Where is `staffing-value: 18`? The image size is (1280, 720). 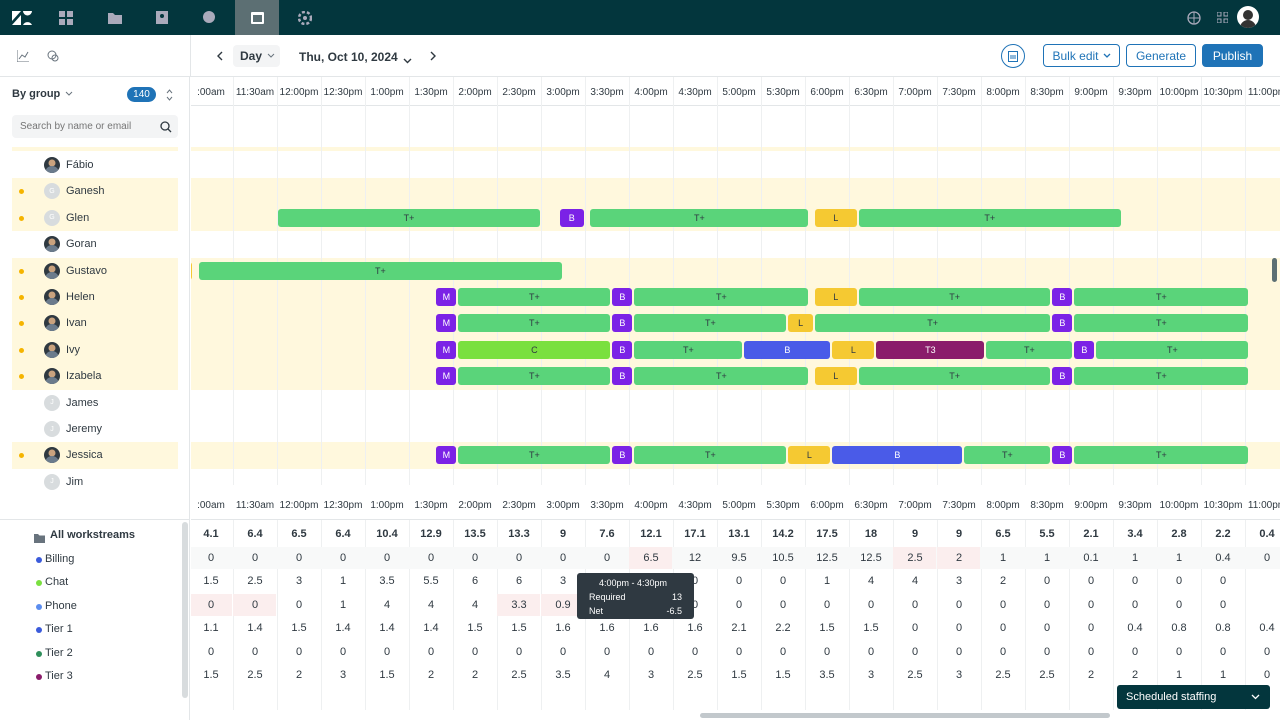 staffing-value: 18 is located at coordinates (871, 534).